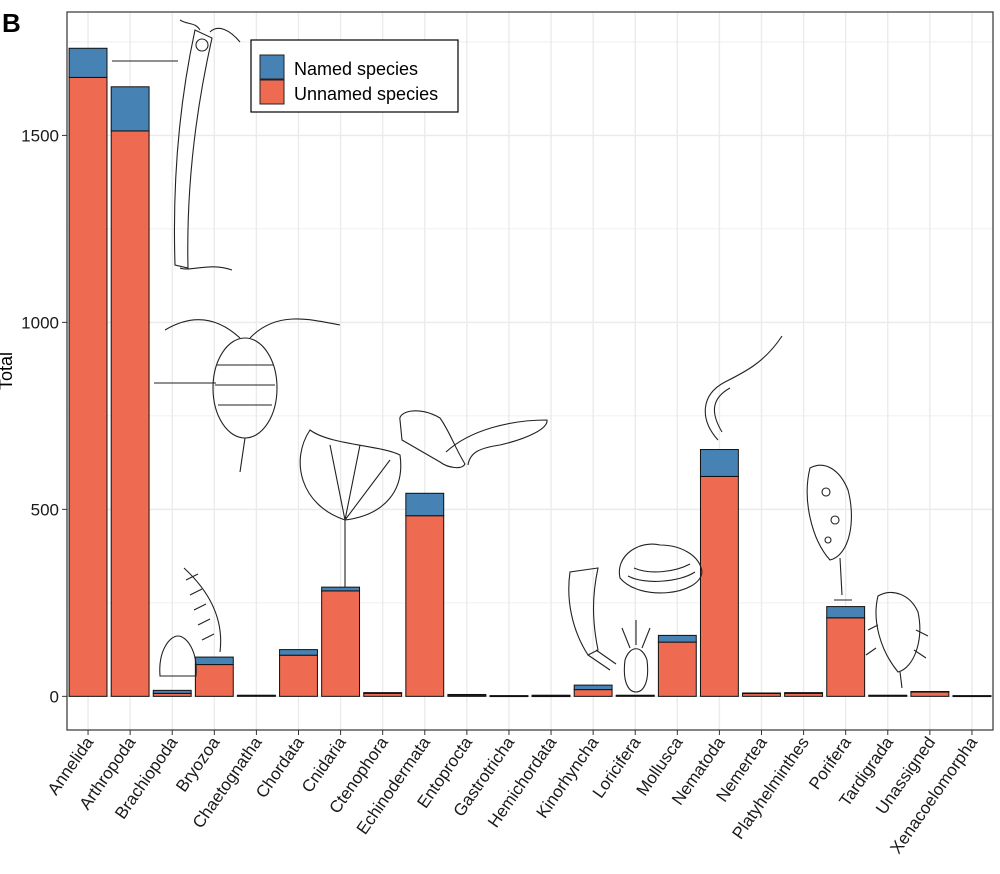 The image size is (1000, 874). I want to click on y-axis-title: Total, so click(8, 371).